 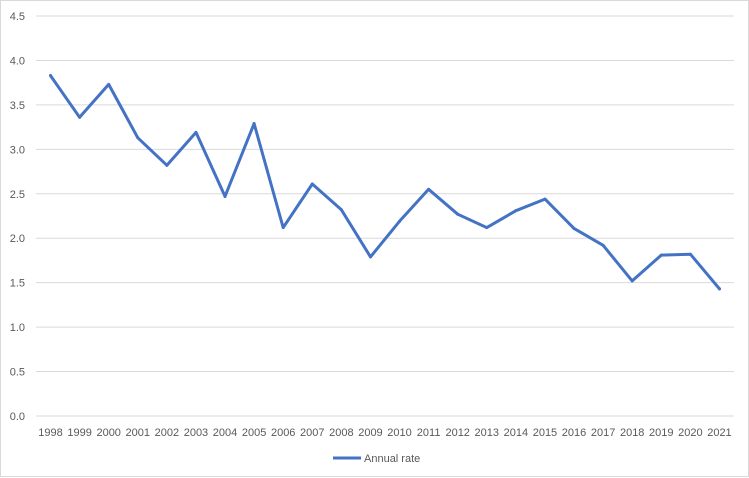 What do you see at coordinates (17, 61) in the screenshot?
I see `y-tick-label: 4.0` at bounding box center [17, 61].